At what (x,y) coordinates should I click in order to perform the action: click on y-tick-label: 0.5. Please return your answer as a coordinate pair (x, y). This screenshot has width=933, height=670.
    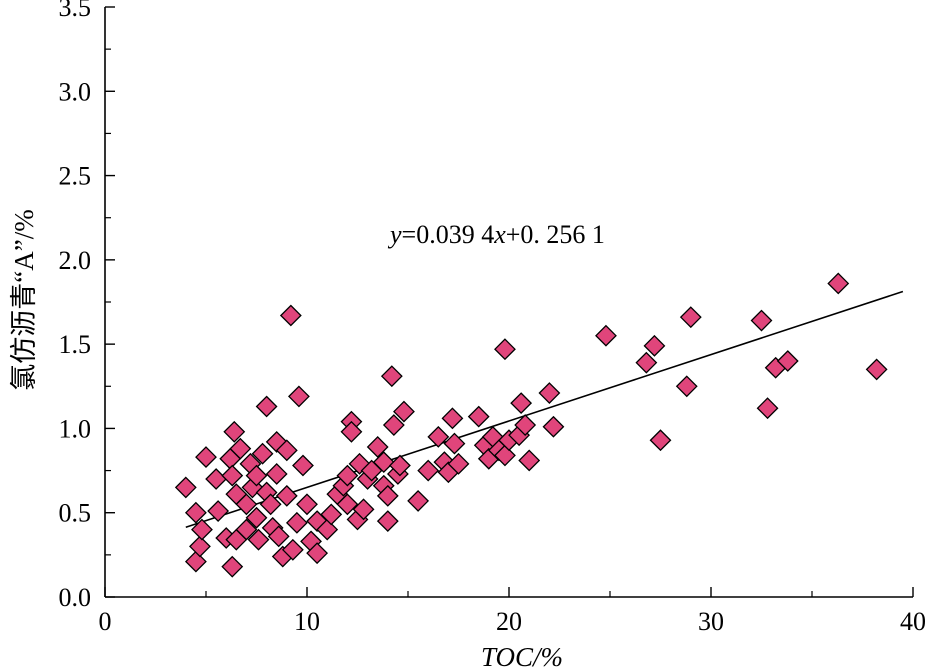
    Looking at the image, I should click on (75, 513).